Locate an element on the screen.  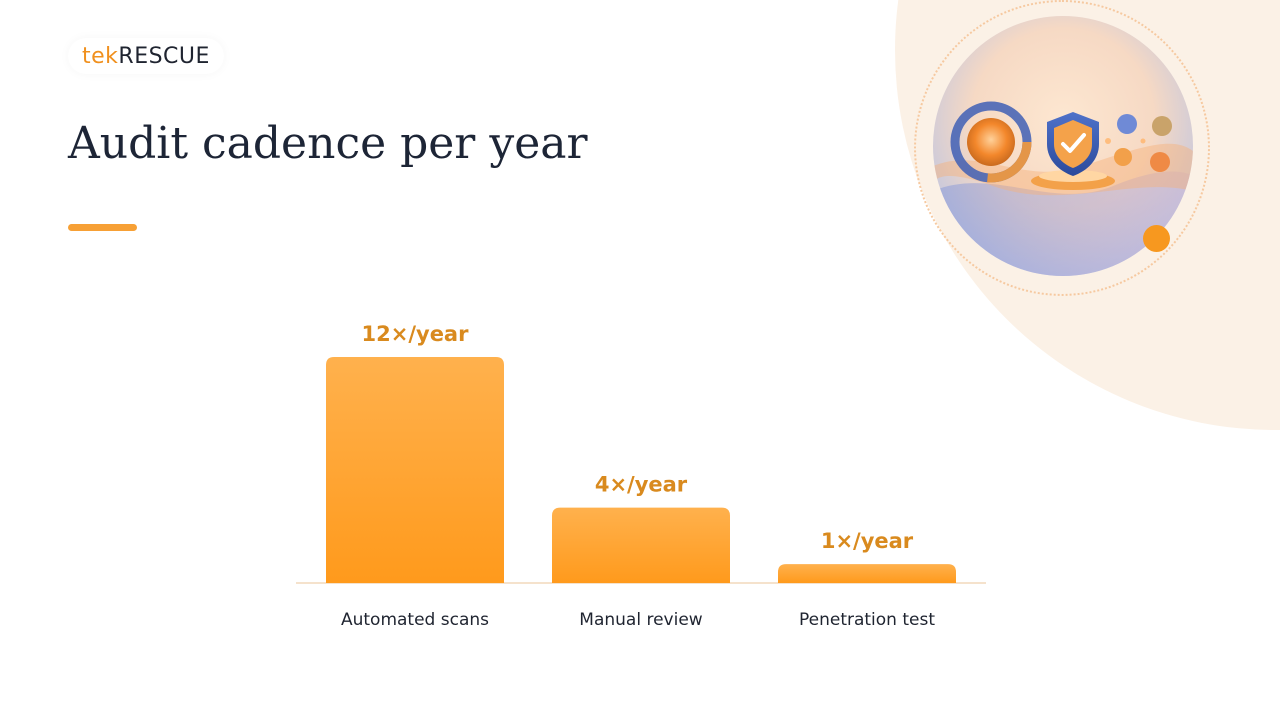
company-logo: tek RESCUE is located at coordinates (146, 56).